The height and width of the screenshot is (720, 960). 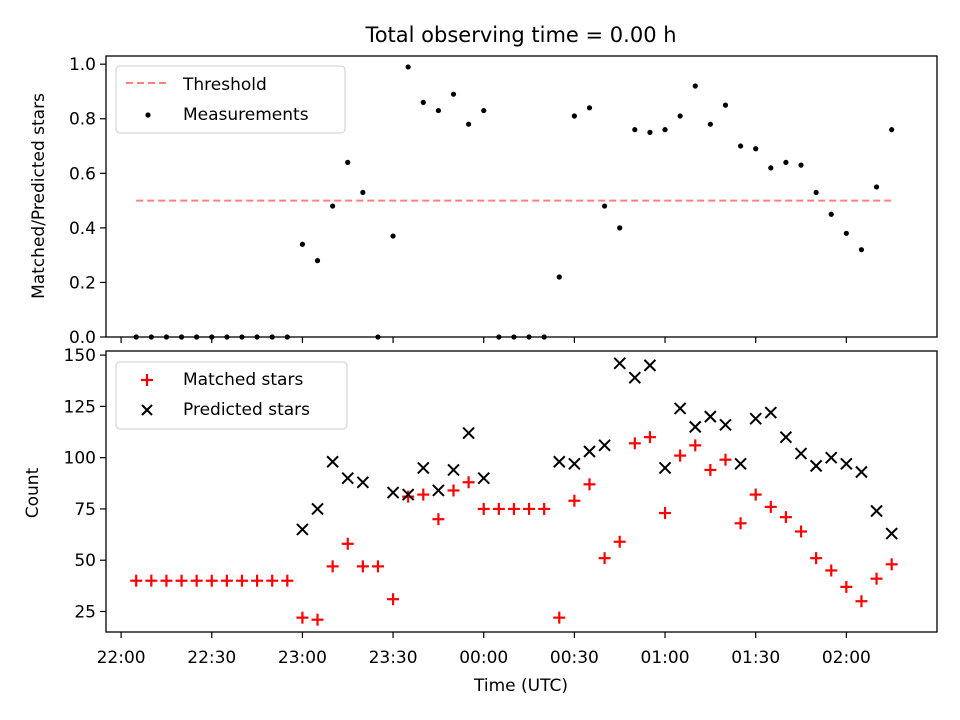 I want to click on bottom-y-tick-label: 150, so click(x=80, y=356).